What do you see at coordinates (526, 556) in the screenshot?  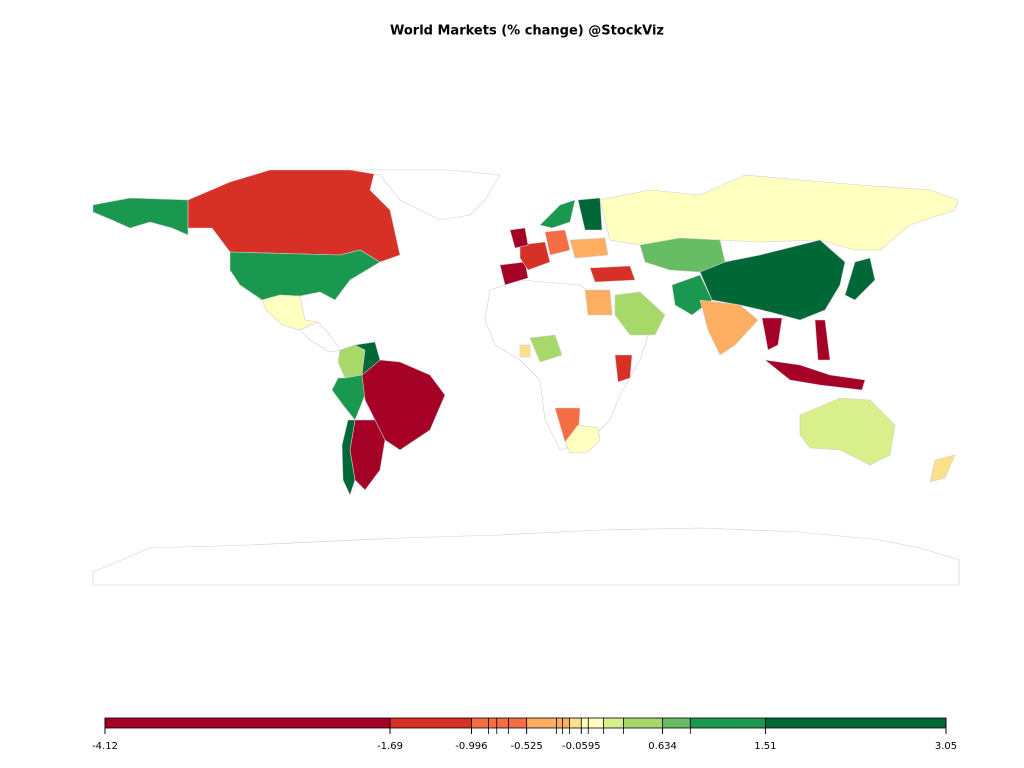 I see `antarctica` at bounding box center [526, 556].